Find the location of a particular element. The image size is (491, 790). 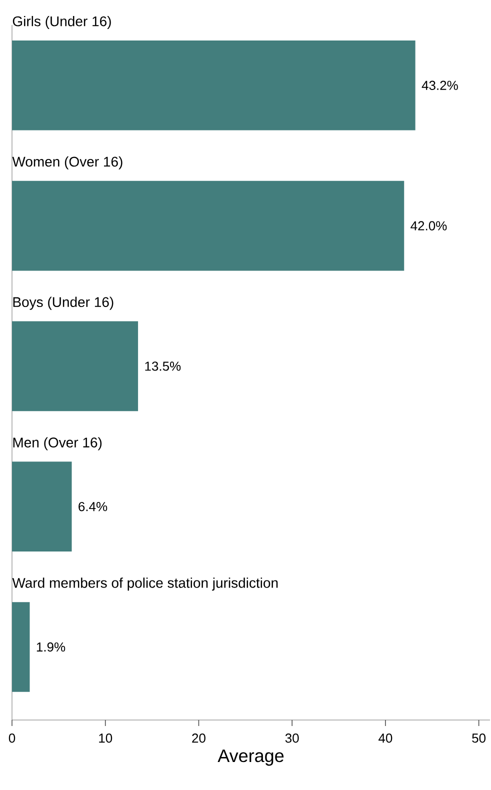

x-tick-label: 40 is located at coordinates (385, 738).